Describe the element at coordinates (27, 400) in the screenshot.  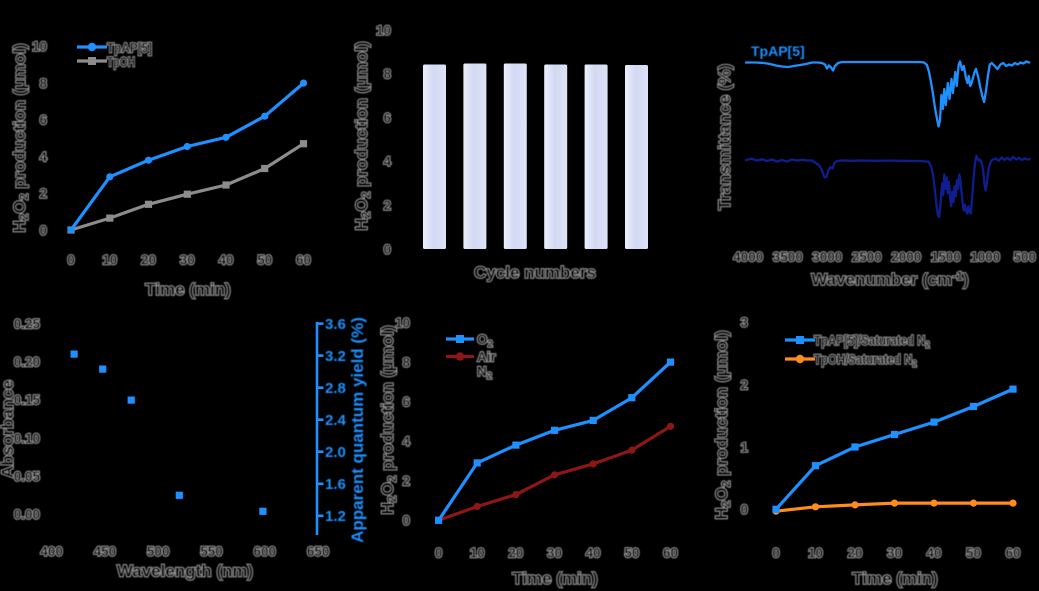
I see `svg-text: 0.15` at that location.